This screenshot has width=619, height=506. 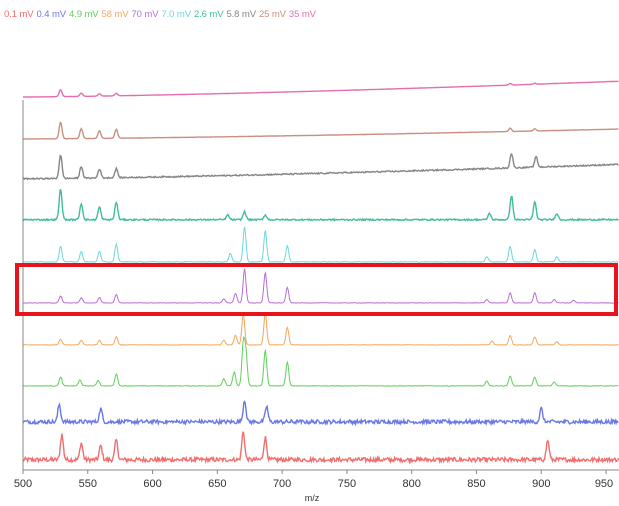 What do you see at coordinates (115, 14) in the screenshot?
I see `legend-entry: 58 mV` at bounding box center [115, 14].